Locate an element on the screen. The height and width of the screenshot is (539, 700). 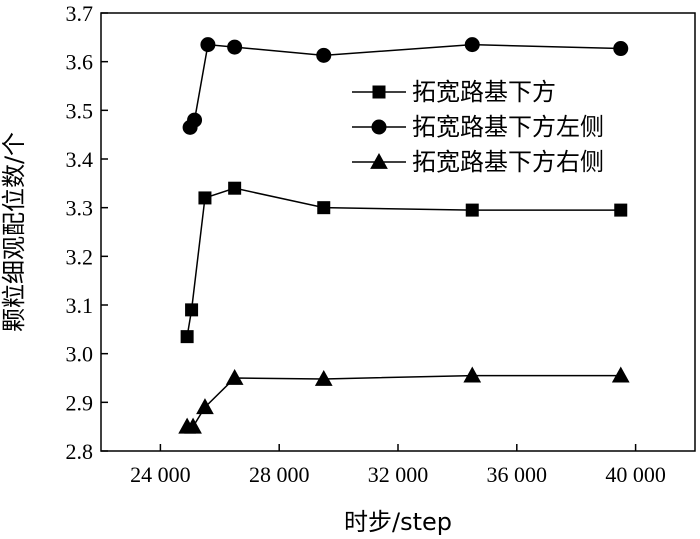
legend-item: 拓宽路基下方左侧 is located at coordinates (478, 127).